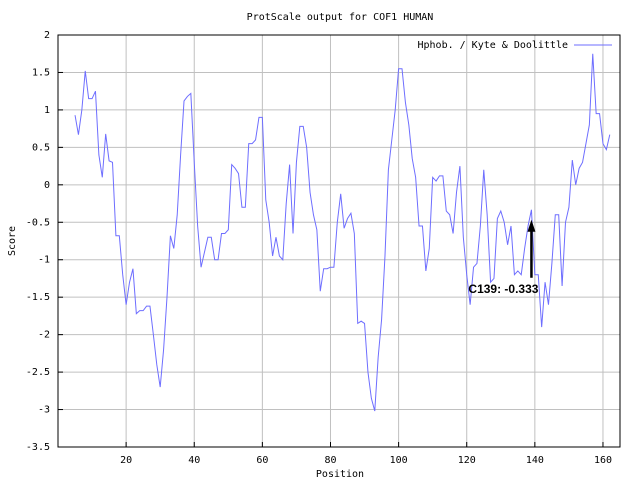  Describe the element at coordinates (603, 460) in the screenshot. I see `x-tick-label: 160` at that location.